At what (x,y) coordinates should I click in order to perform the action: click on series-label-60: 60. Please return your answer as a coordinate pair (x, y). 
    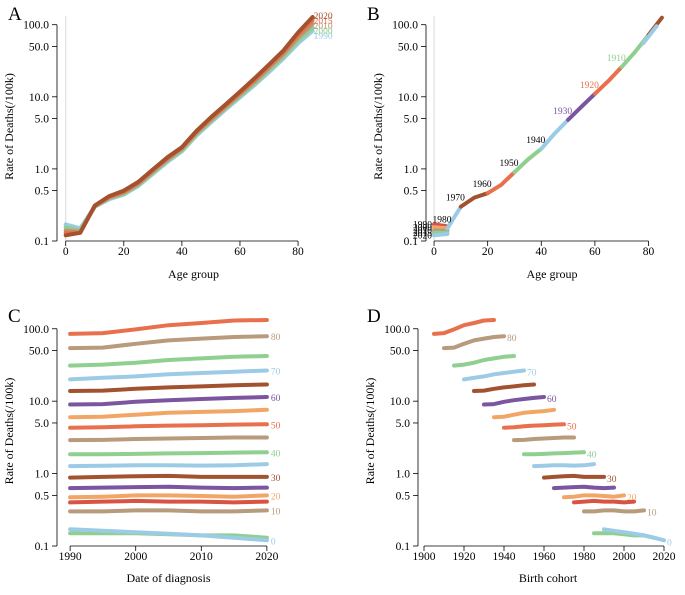
    Looking at the image, I should click on (552, 400).